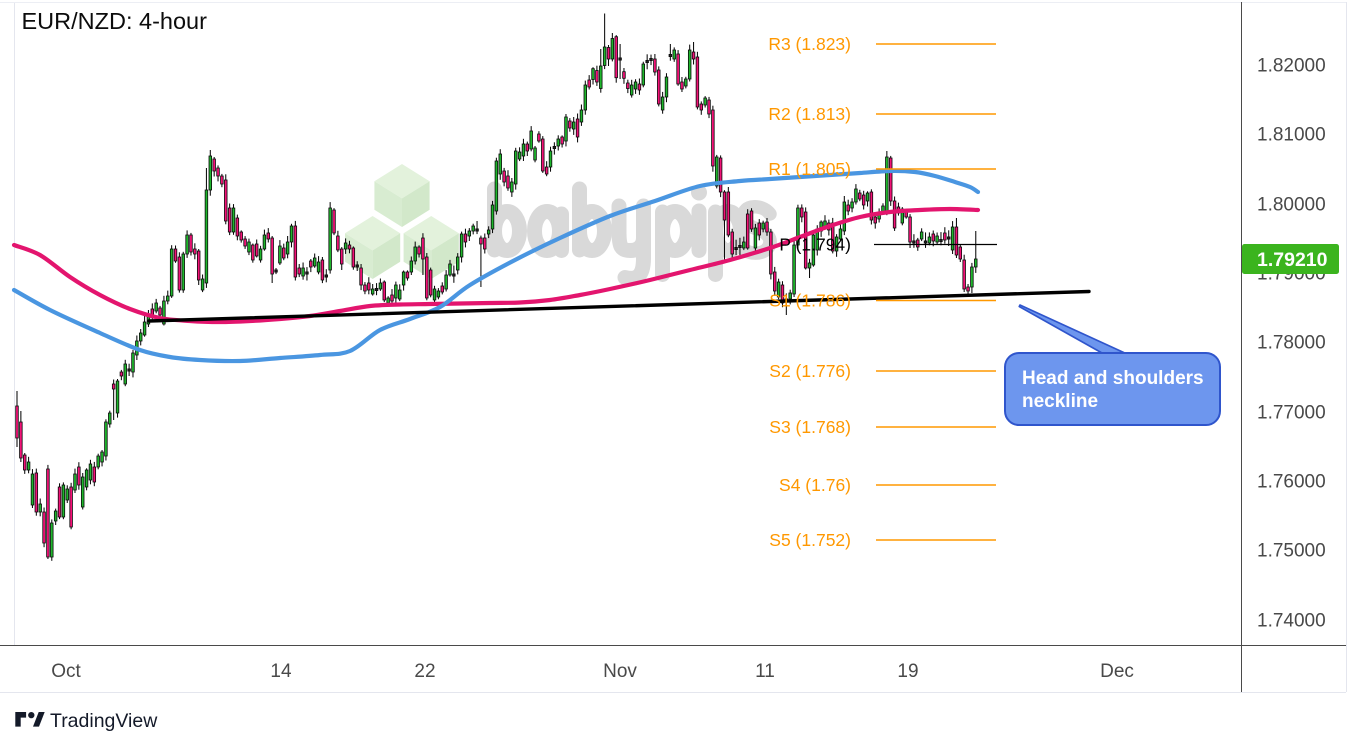 The width and height of the screenshot is (1361, 752). I want to click on svg-text: R1 (1.805), so click(809, 169).